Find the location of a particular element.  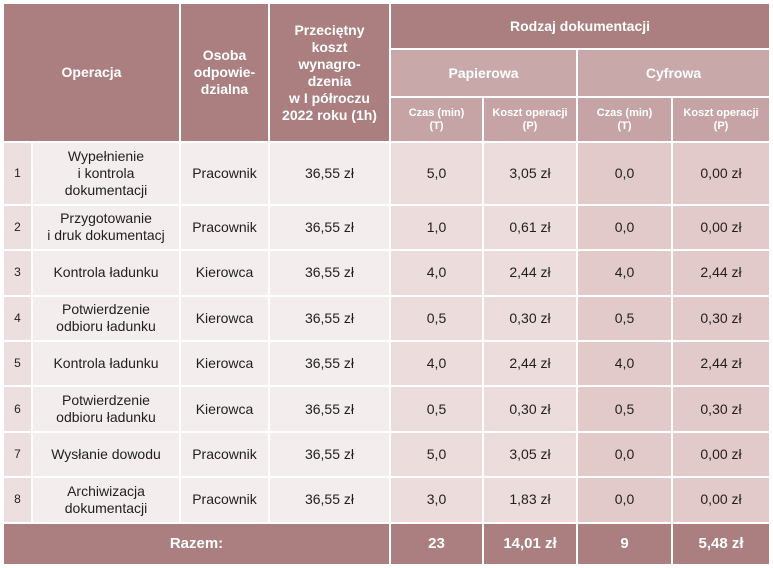

row-number: 6 is located at coordinates (17, 409).